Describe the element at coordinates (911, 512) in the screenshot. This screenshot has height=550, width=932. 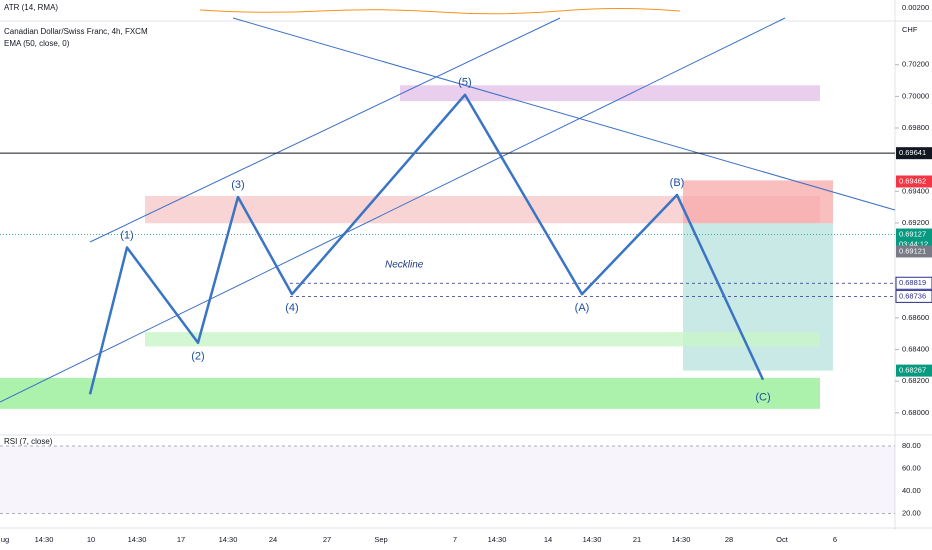
I see `rsi-tick-label: 20.00` at that location.